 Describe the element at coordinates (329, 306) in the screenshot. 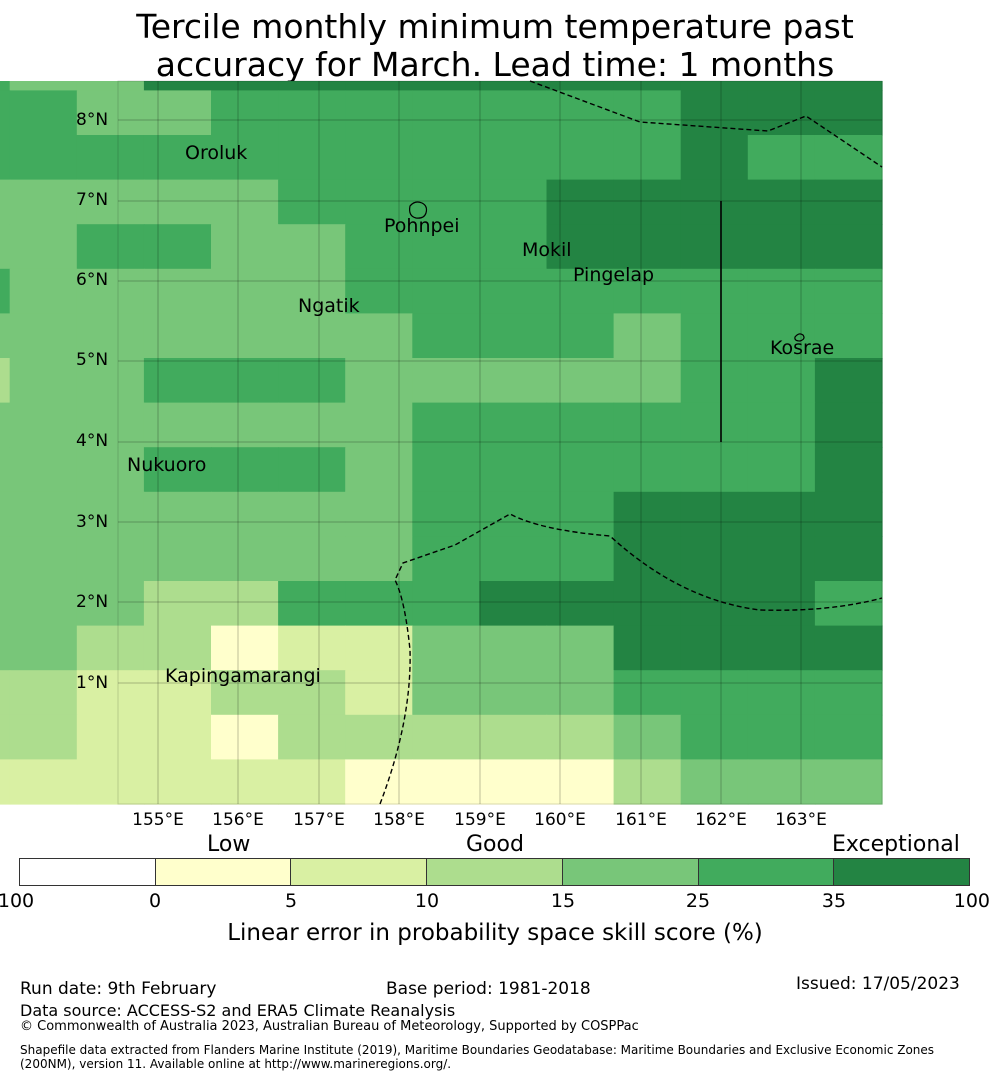

I see `place-label-ngatik: Ngatik` at that location.